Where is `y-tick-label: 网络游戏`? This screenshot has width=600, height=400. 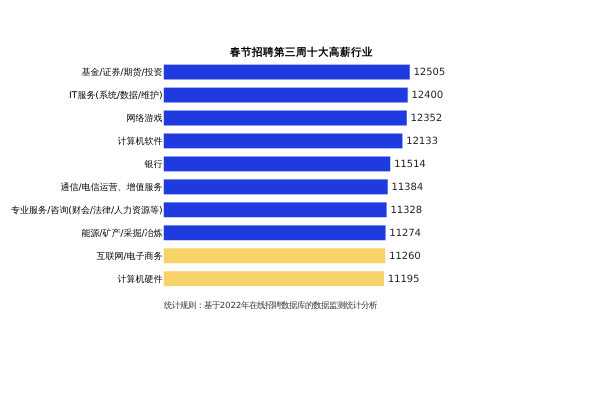
y-tick-label: 网络游戏 is located at coordinates (144, 118).